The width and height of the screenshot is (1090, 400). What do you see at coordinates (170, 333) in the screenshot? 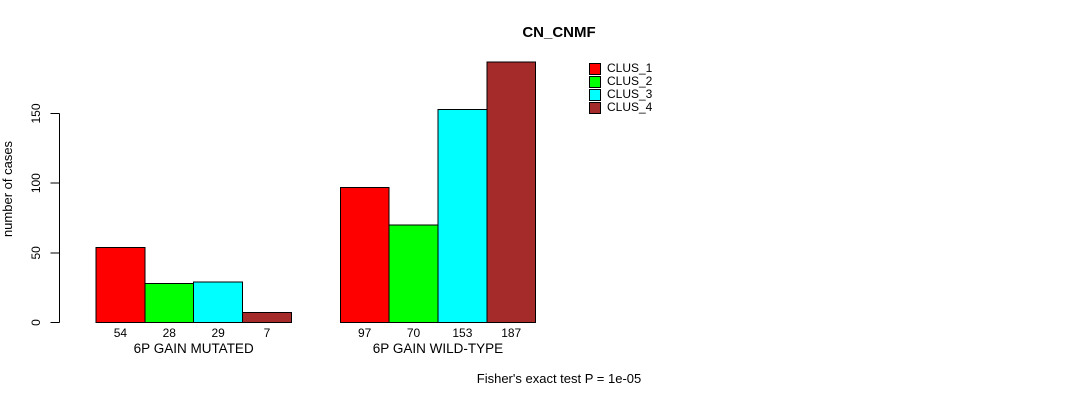
I see `bar-value-label: 28` at bounding box center [170, 333].